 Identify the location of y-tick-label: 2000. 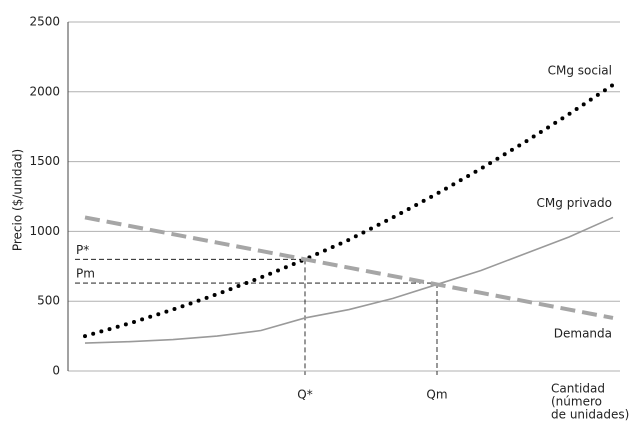
(44, 91).